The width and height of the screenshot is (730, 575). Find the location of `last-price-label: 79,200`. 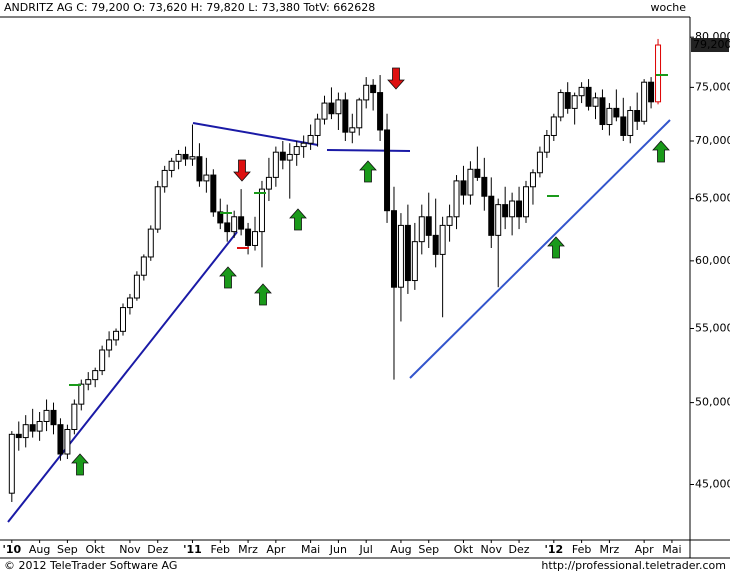

last-price-label: 79,200 is located at coordinates (711, 44).